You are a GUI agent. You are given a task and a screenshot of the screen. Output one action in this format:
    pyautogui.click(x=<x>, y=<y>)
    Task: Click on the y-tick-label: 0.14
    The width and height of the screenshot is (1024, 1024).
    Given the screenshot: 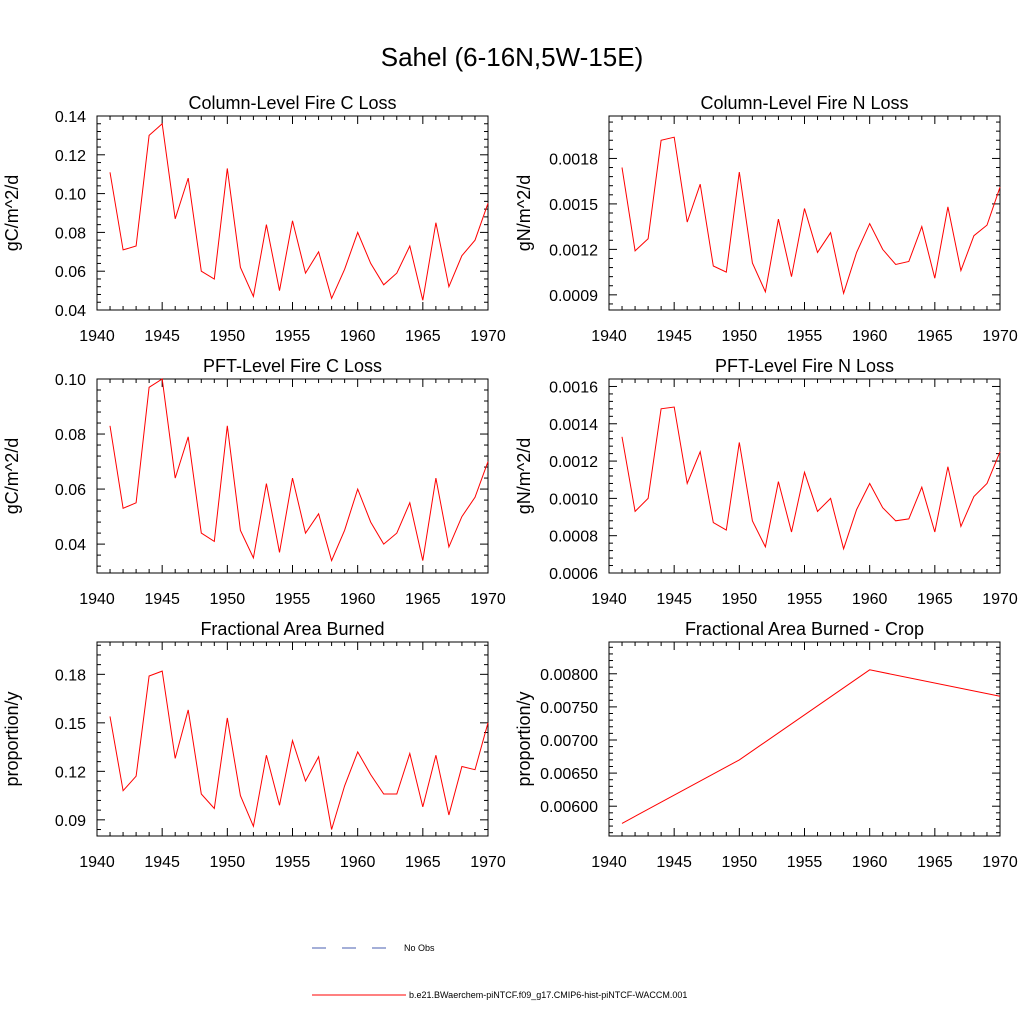 What is the action you would take?
    pyautogui.click(x=70, y=117)
    